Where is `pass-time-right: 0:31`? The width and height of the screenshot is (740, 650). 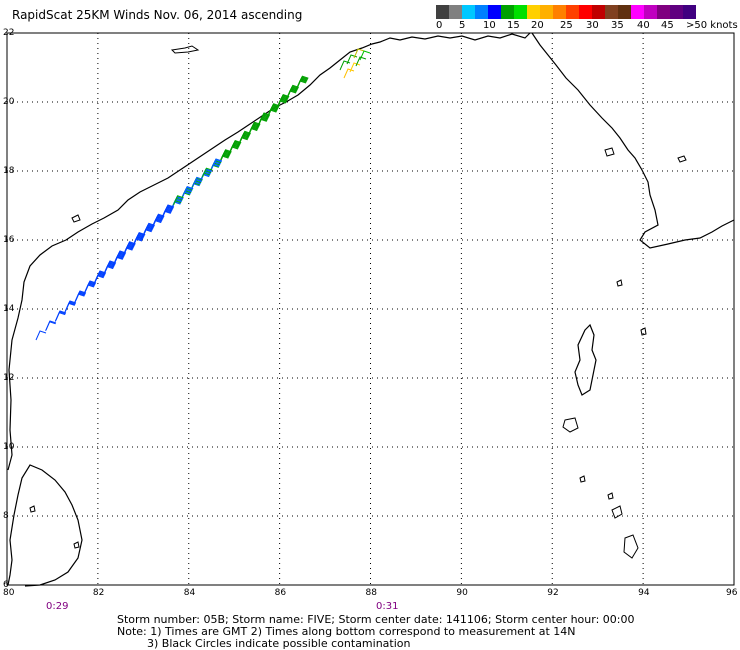 pass-time-right: 0:31 is located at coordinates (387, 606).